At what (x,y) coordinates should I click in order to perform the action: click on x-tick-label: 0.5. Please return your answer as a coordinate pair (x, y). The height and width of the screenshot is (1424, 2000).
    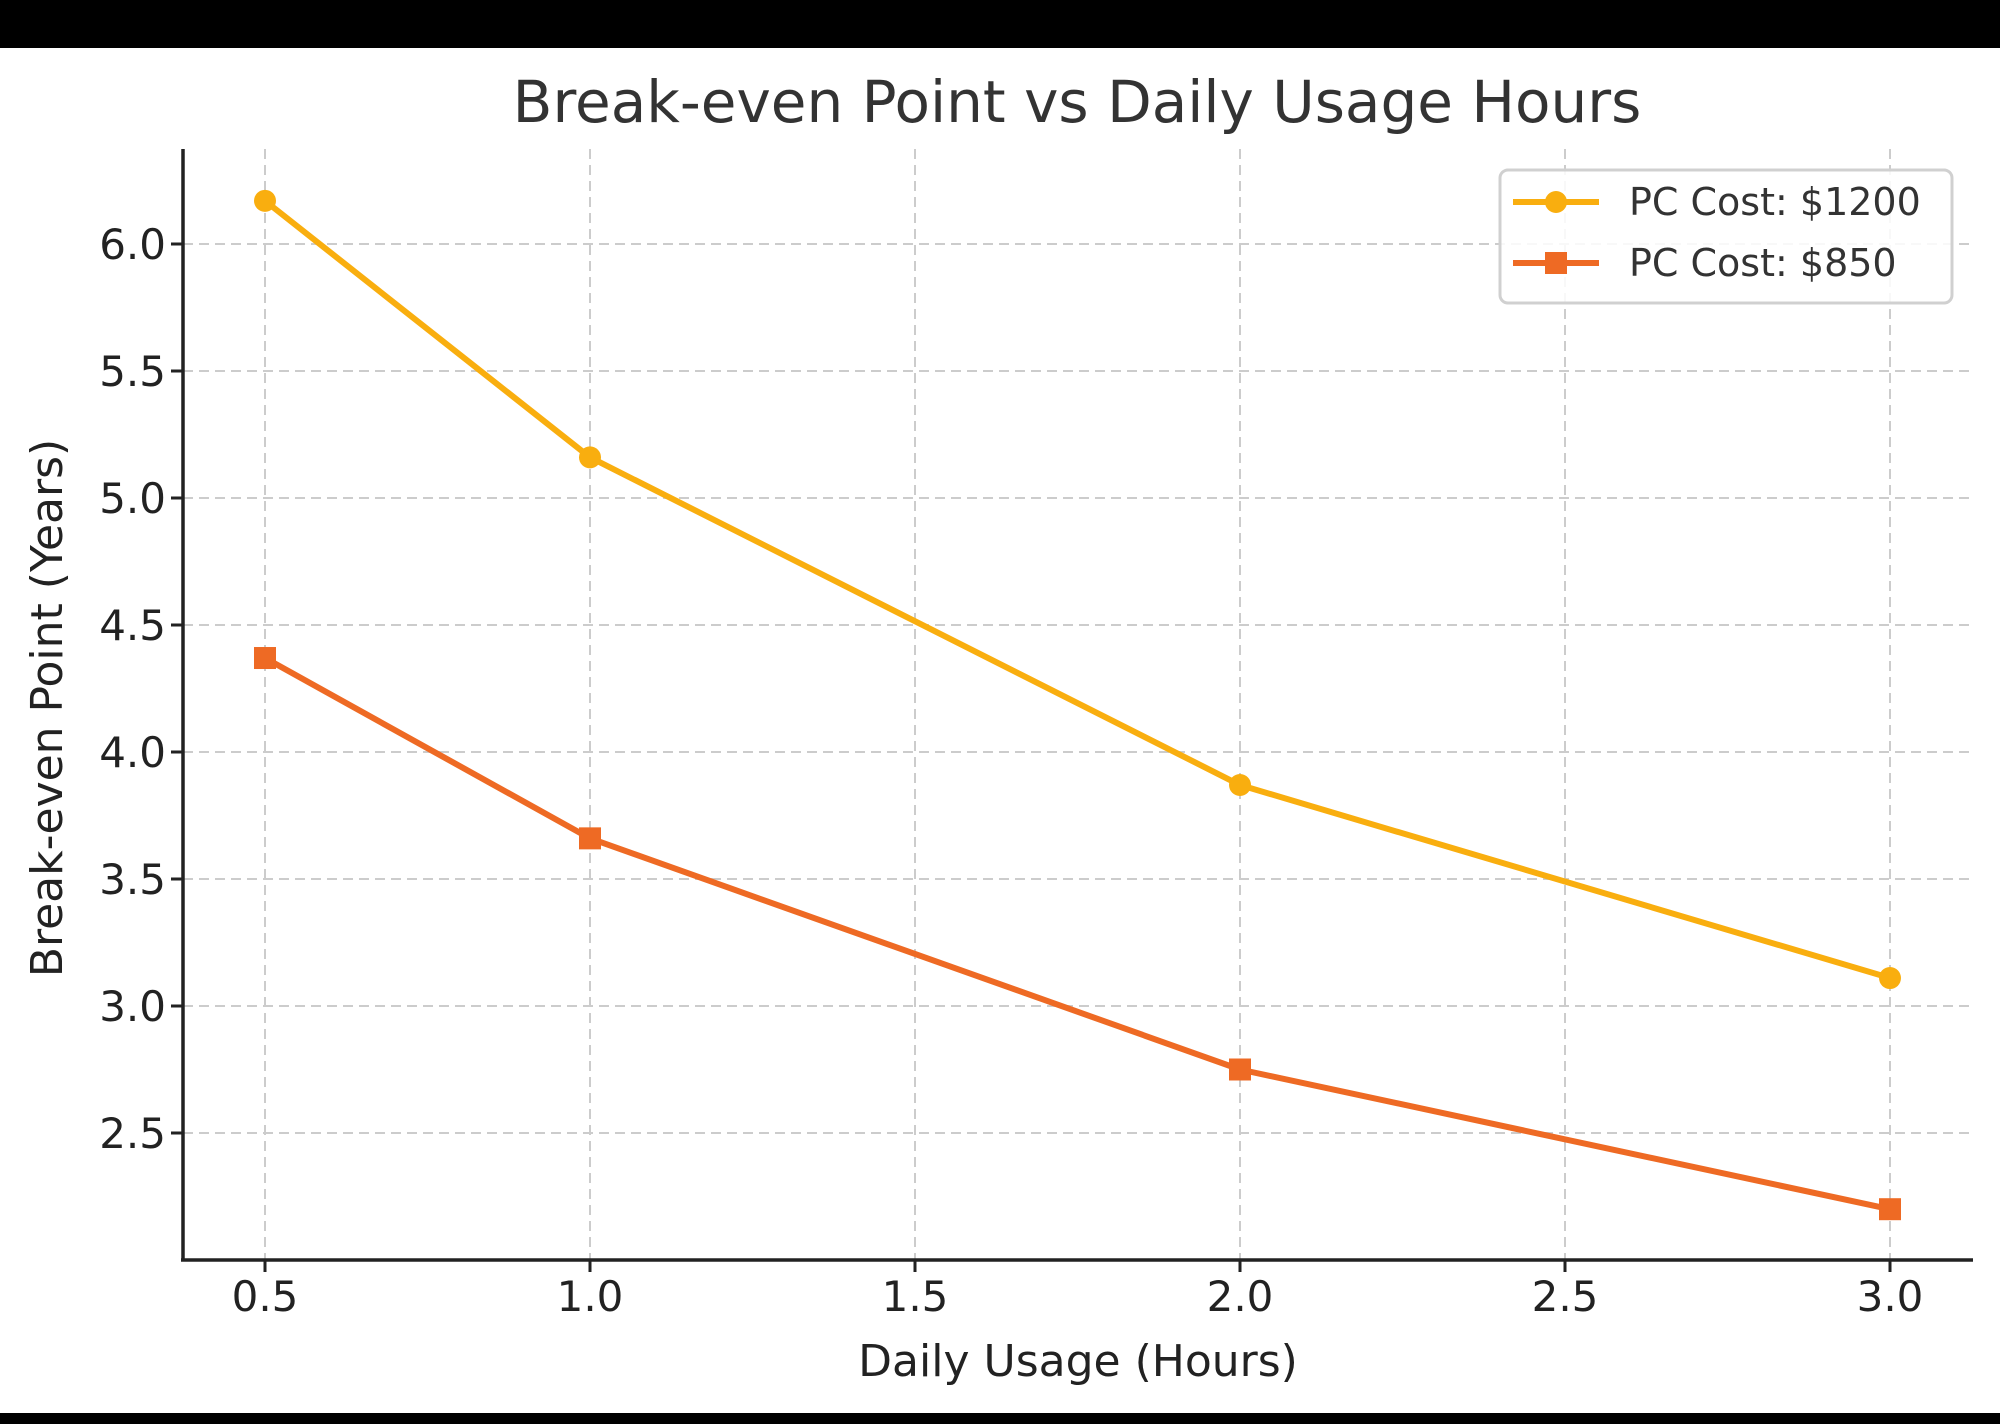
    Looking at the image, I should click on (265, 1296).